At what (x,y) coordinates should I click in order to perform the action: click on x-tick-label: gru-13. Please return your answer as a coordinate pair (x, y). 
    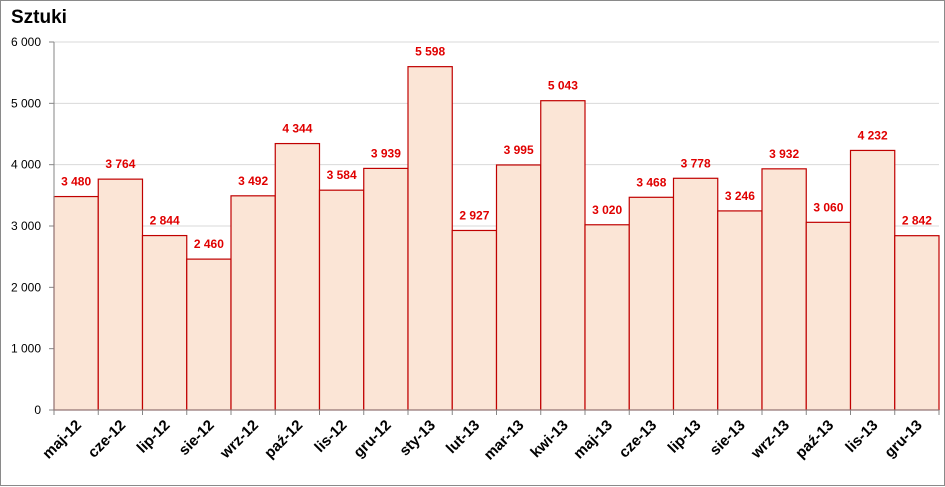
    Looking at the image, I should click on (903, 439).